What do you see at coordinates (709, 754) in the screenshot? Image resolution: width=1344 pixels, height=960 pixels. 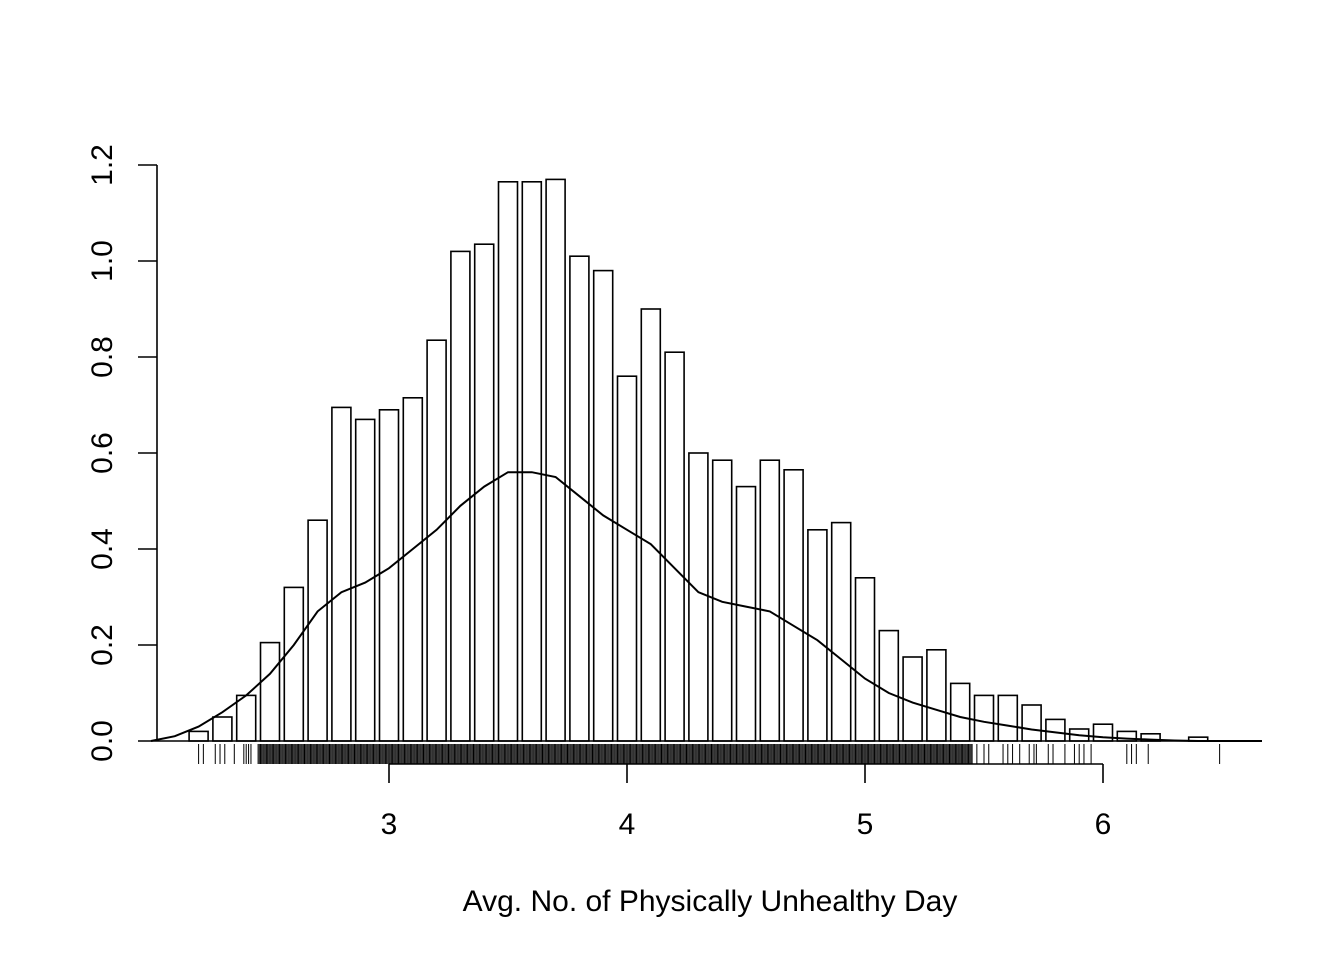 I see `rug-marks` at bounding box center [709, 754].